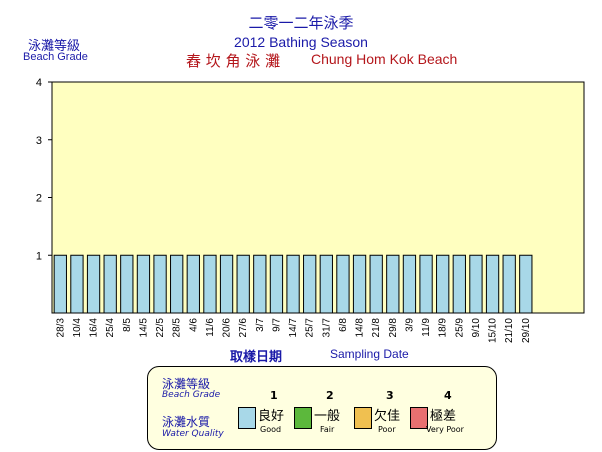 The image size is (602, 452). What do you see at coordinates (448, 395) in the screenshot?
I see `legend-grade-4: 4` at bounding box center [448, 395].